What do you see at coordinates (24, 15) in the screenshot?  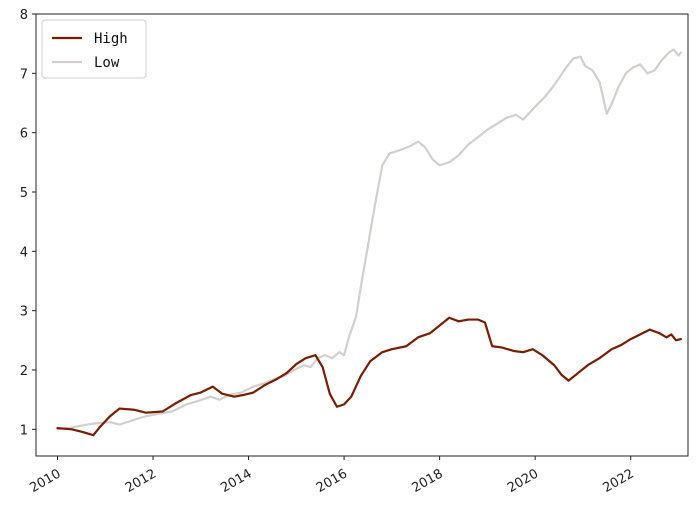 I see `y-tick-label: 8` at bounding box center [24, 15].